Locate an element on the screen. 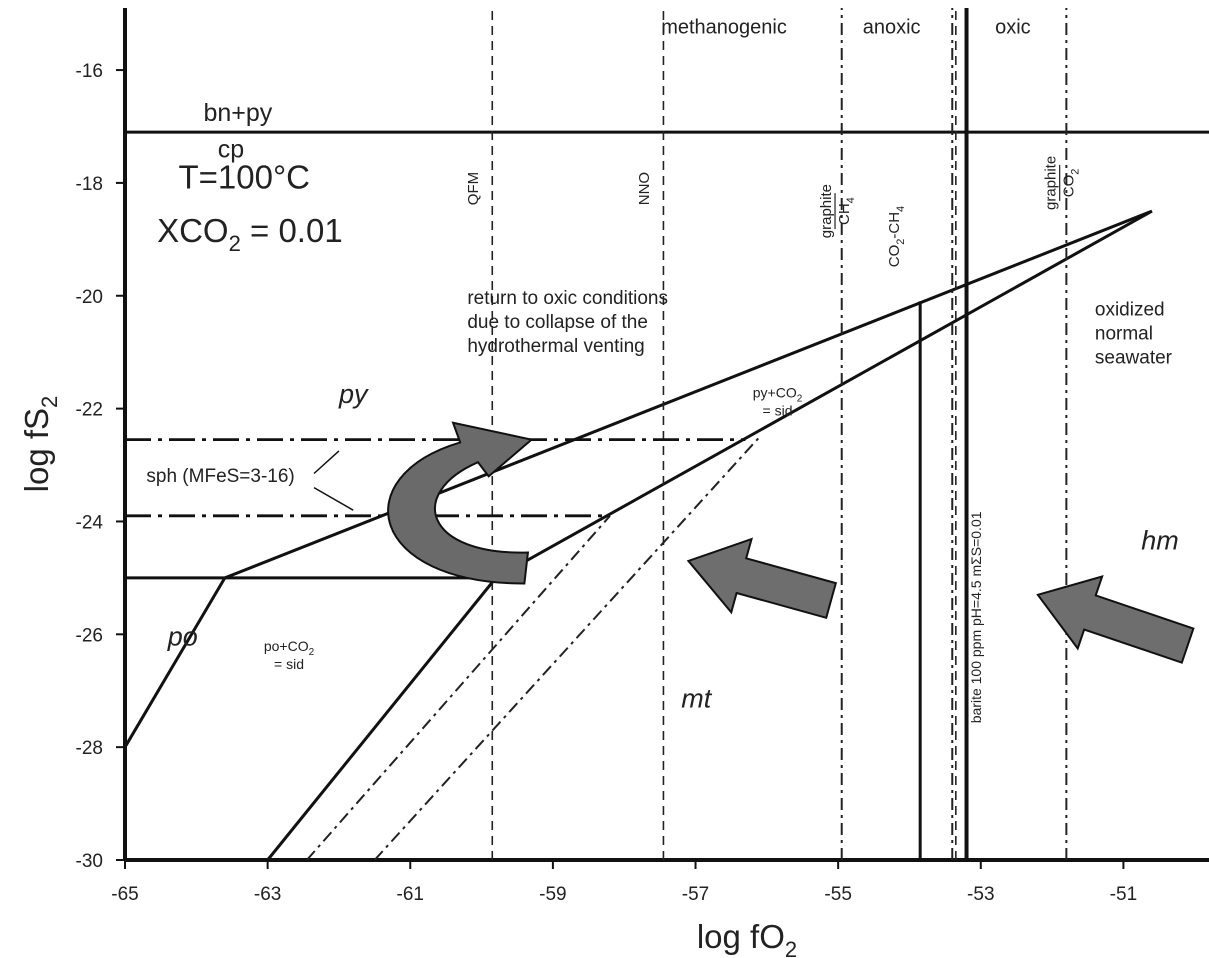 This screenshot has width=1209, height=958. field-label: po is located at coordinates (182, 637).